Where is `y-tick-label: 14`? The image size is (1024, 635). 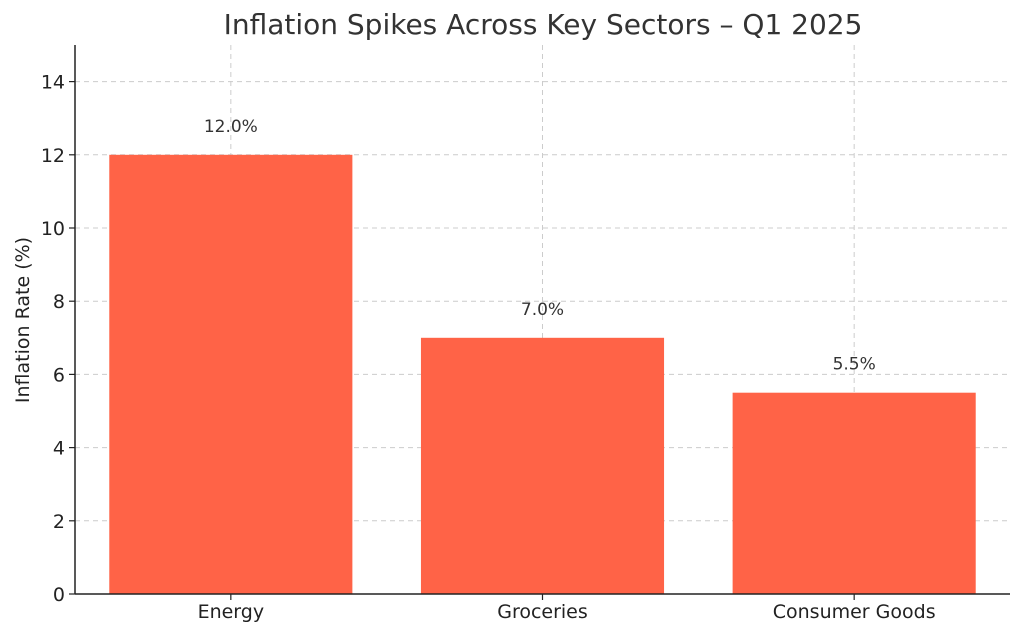
y-tick-label: 14 is located at coordinates (53, 83).